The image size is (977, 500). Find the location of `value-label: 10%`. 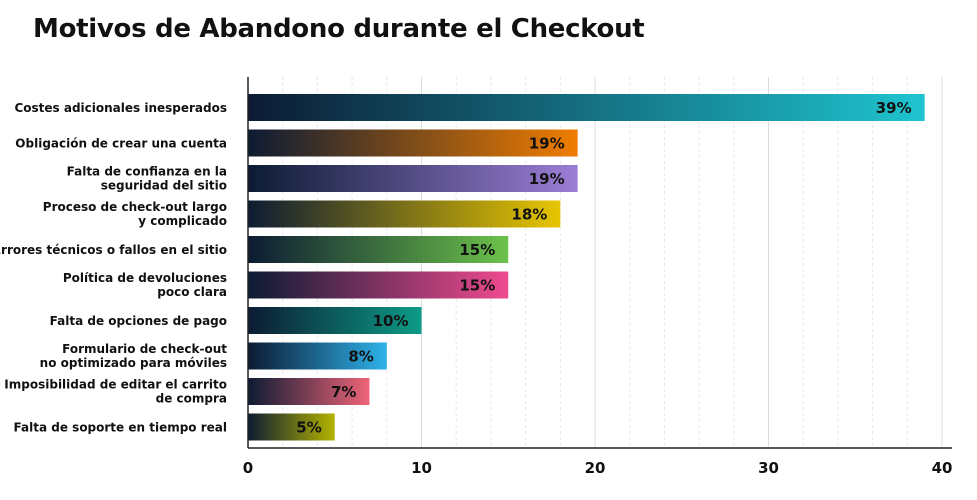

value-label: 10% is located at coordinates (391, 321).